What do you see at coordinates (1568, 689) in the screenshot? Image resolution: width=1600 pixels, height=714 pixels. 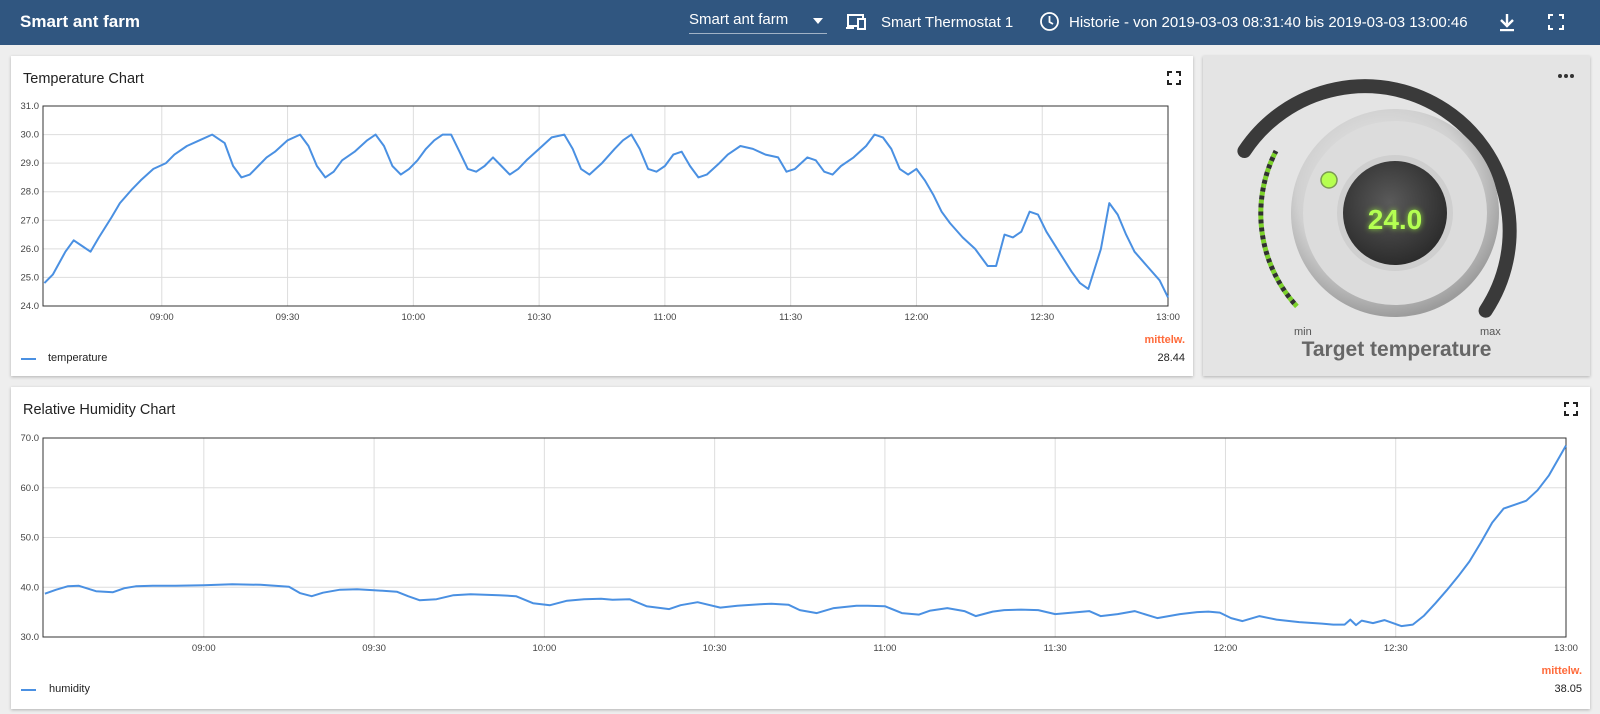 I see `avg-value: 38.05` at bounding box center [1568, 689].